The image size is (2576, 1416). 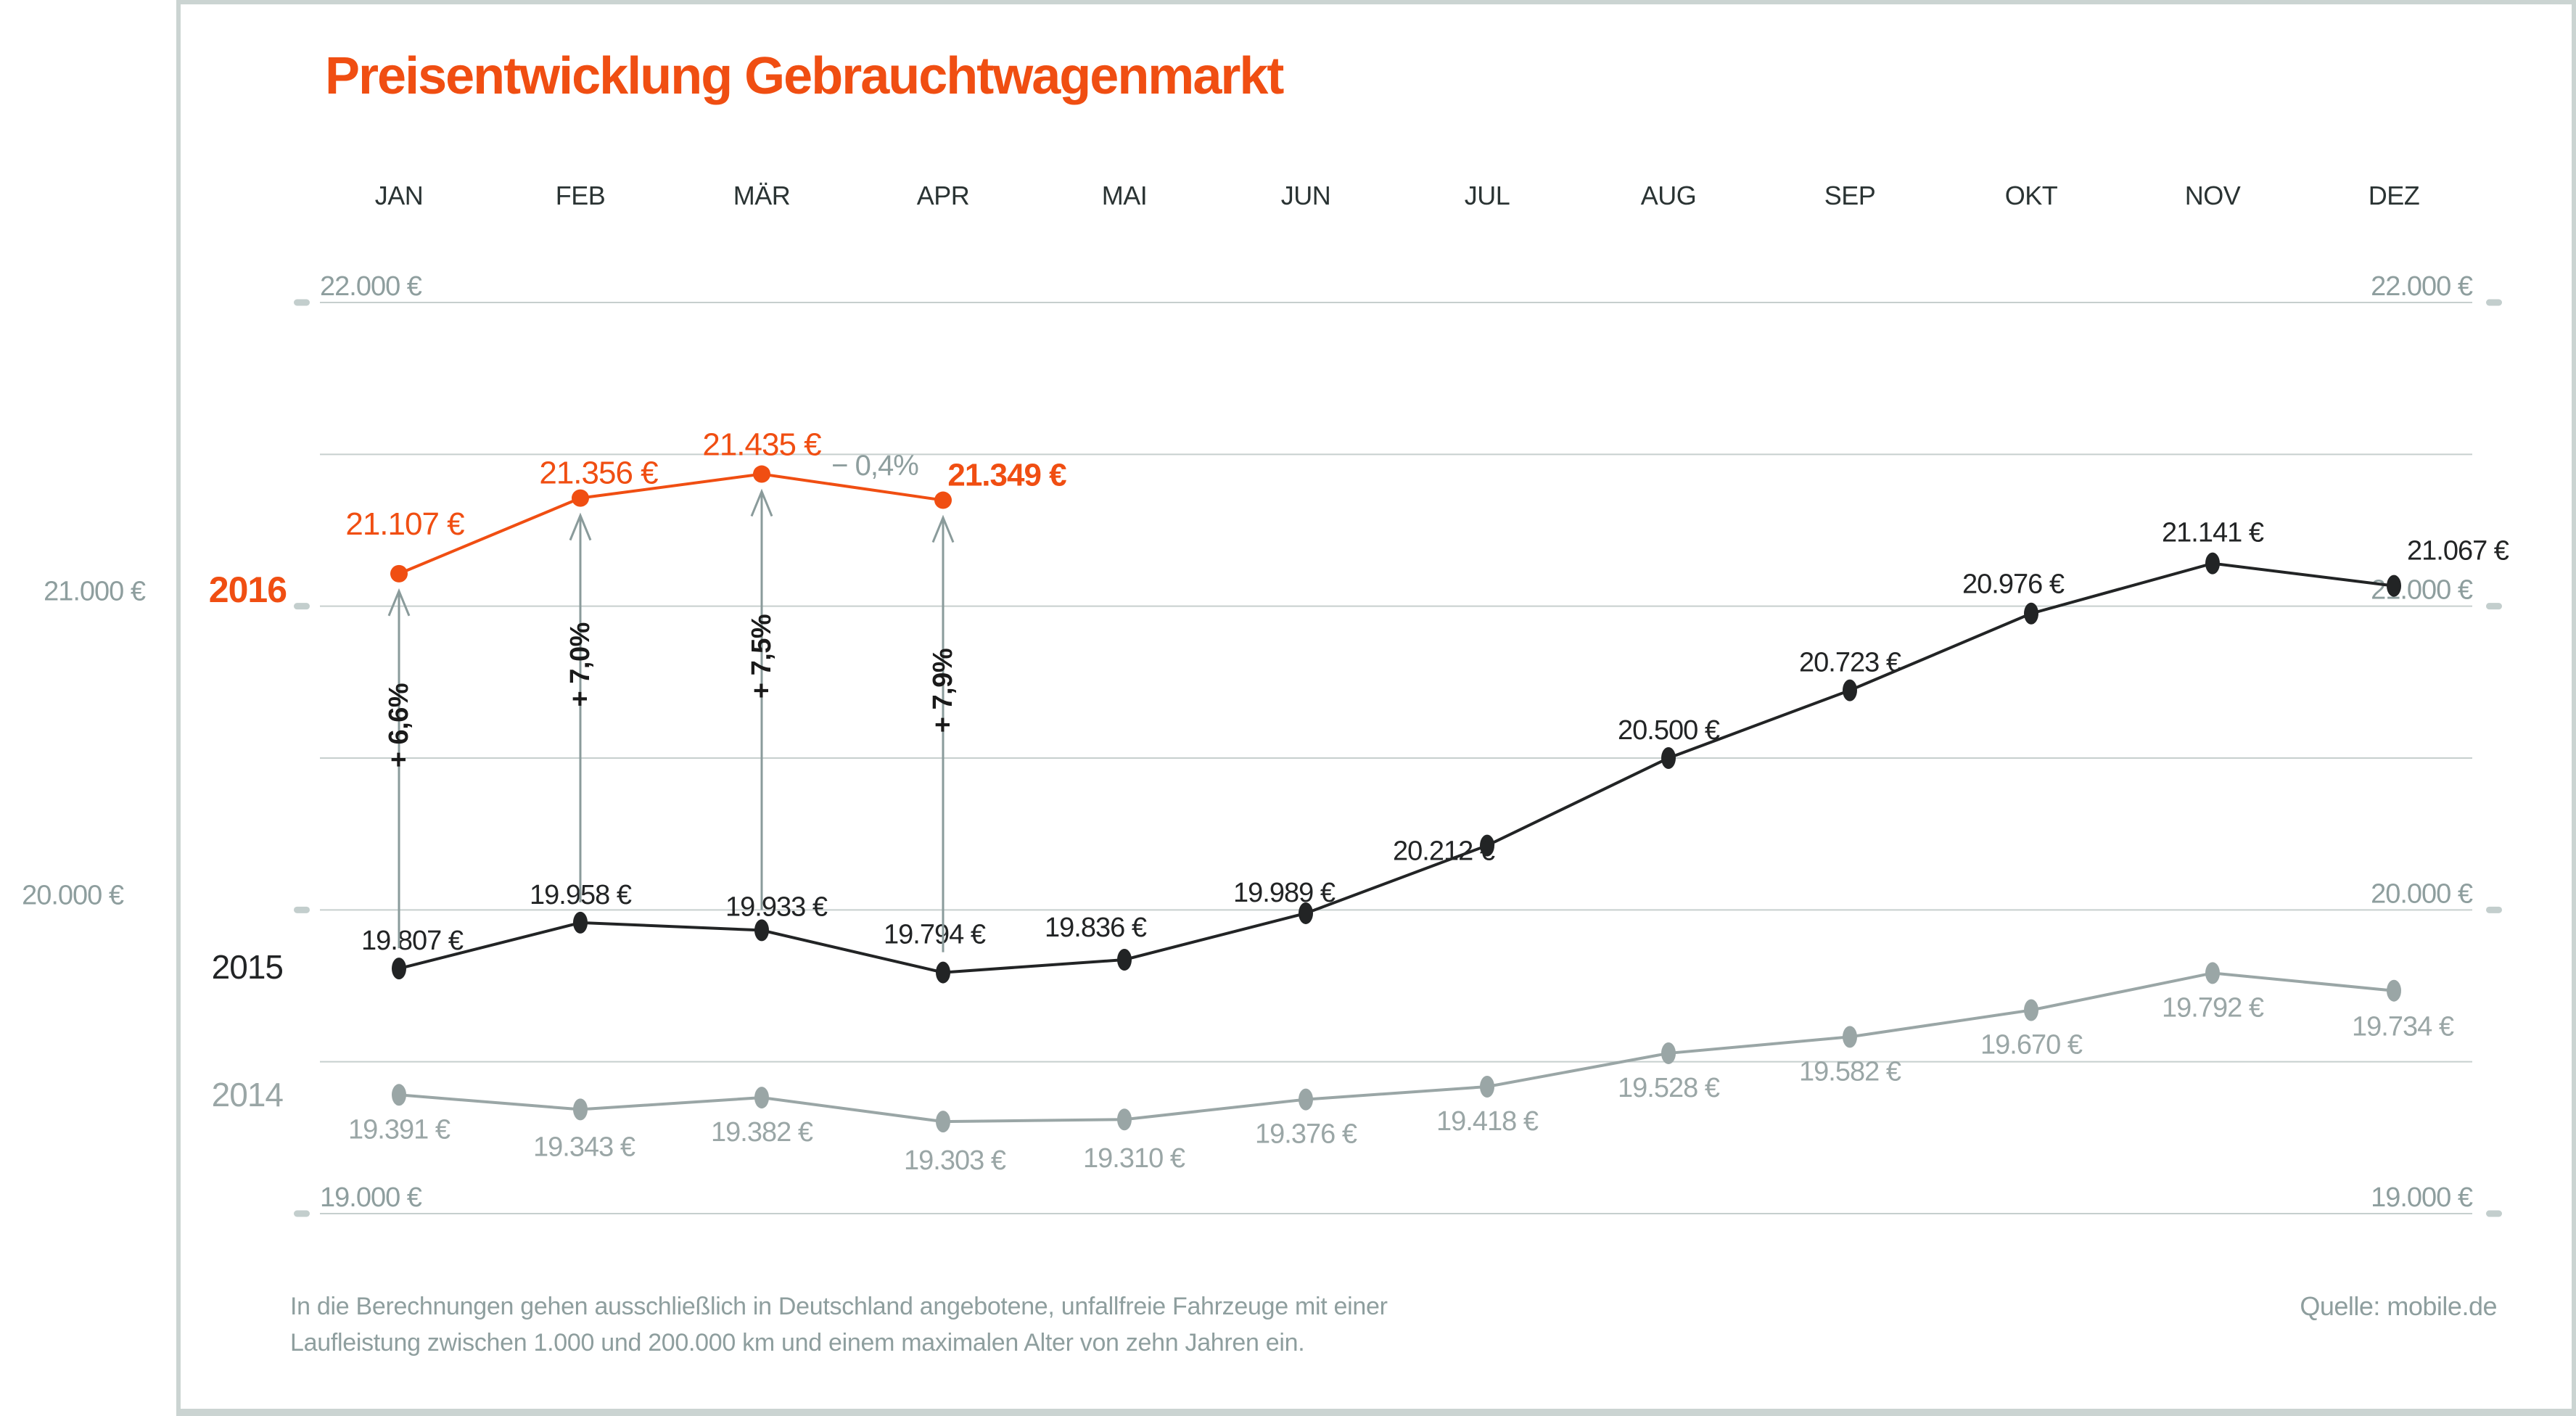 What do you see at coordinates (2013, 584) in the screenshot?
I see `value-label-2015: 20.976 €` at bounding box center [2013, 584].